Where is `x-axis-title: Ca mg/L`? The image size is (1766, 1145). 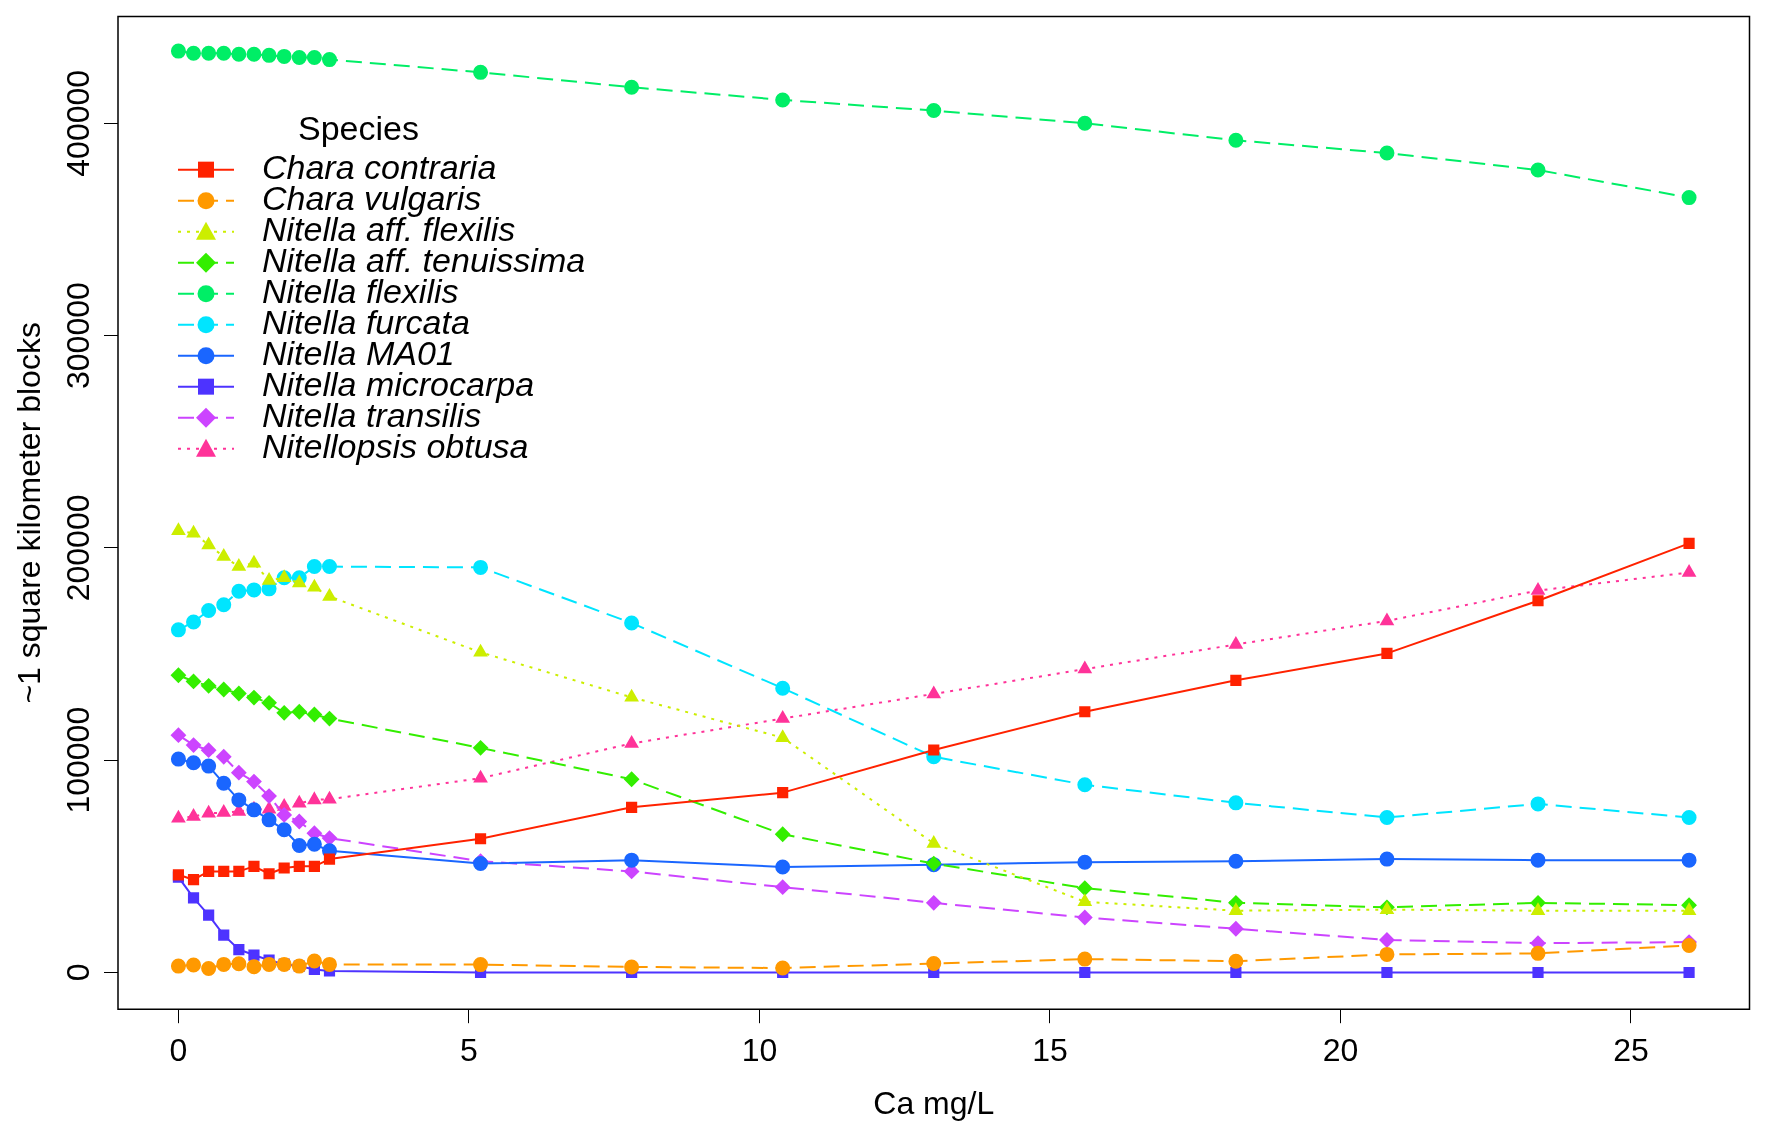 x-axis-title: Ca mg/L is located at coordinates (934, 1102).